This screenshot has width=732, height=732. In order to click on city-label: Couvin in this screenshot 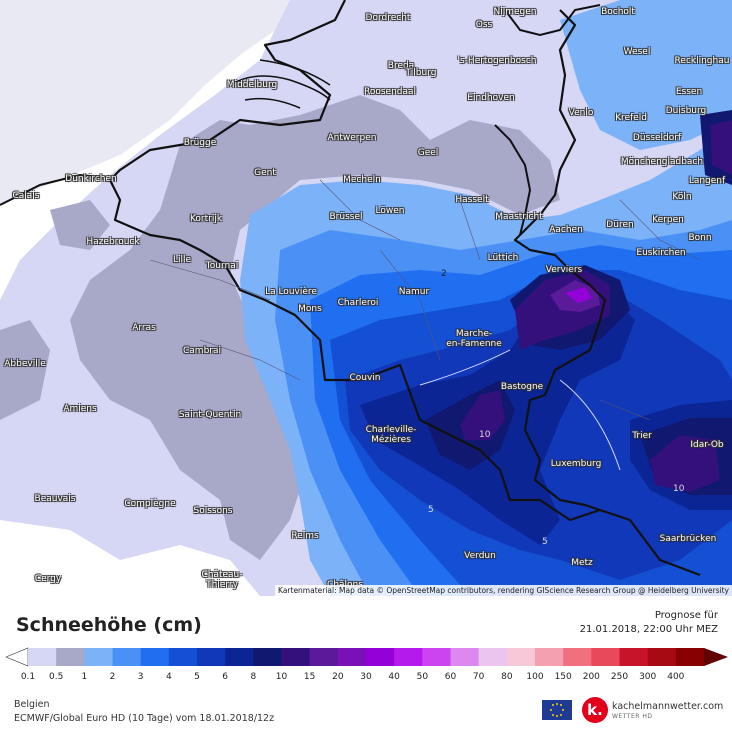, I will do `click(365, 378)`.